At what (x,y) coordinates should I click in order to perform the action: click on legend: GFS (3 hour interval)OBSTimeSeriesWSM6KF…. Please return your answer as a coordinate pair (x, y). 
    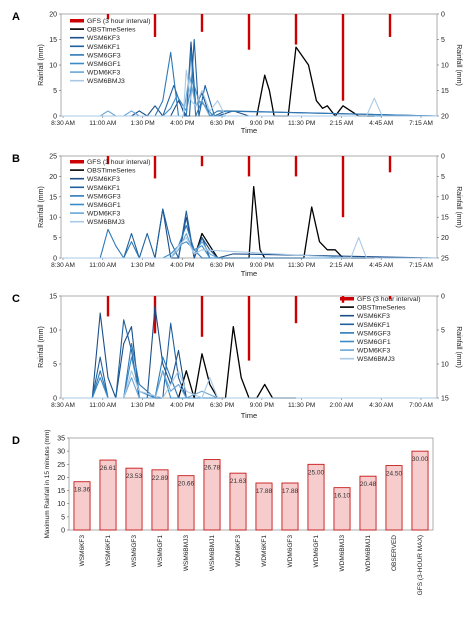
    Looking at the image, I should click on (380, 329).